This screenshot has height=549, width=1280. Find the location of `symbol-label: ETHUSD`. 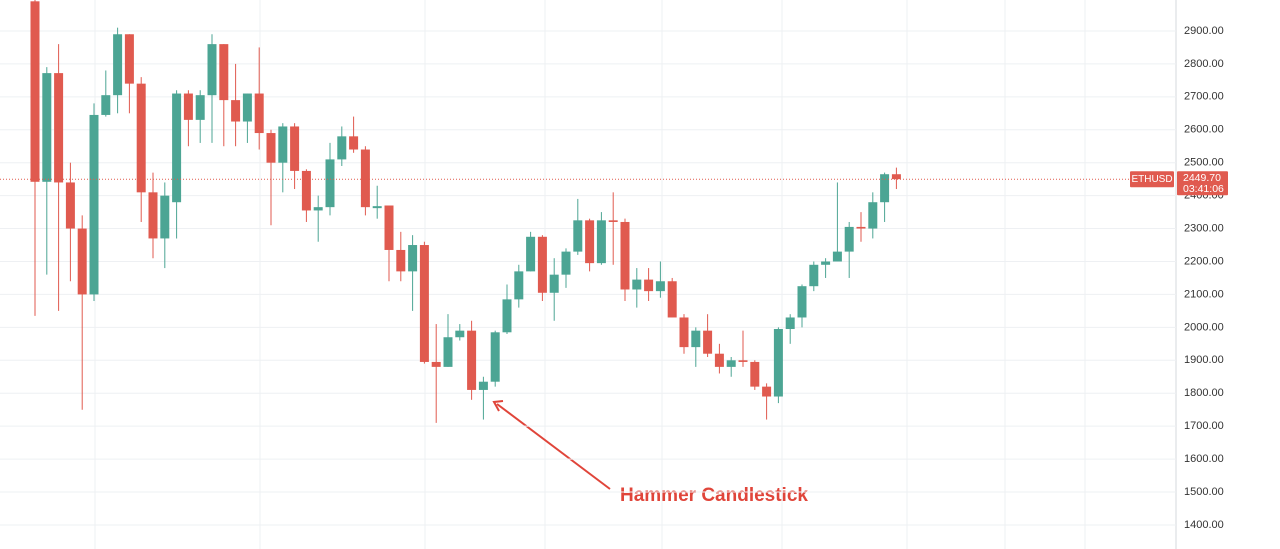

symbol-label: ETHUSD is located at coordinates (1151, 179).